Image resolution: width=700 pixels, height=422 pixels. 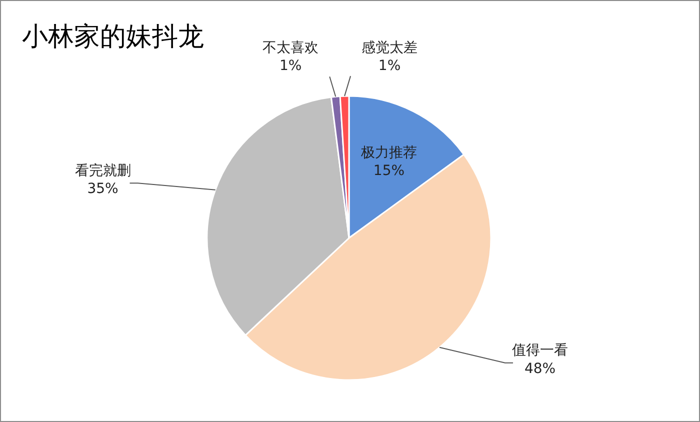 What do you see at coordinates (102, 189) in the screenshot?
I see `data-label: 35%` at bounding box center [102, 189].